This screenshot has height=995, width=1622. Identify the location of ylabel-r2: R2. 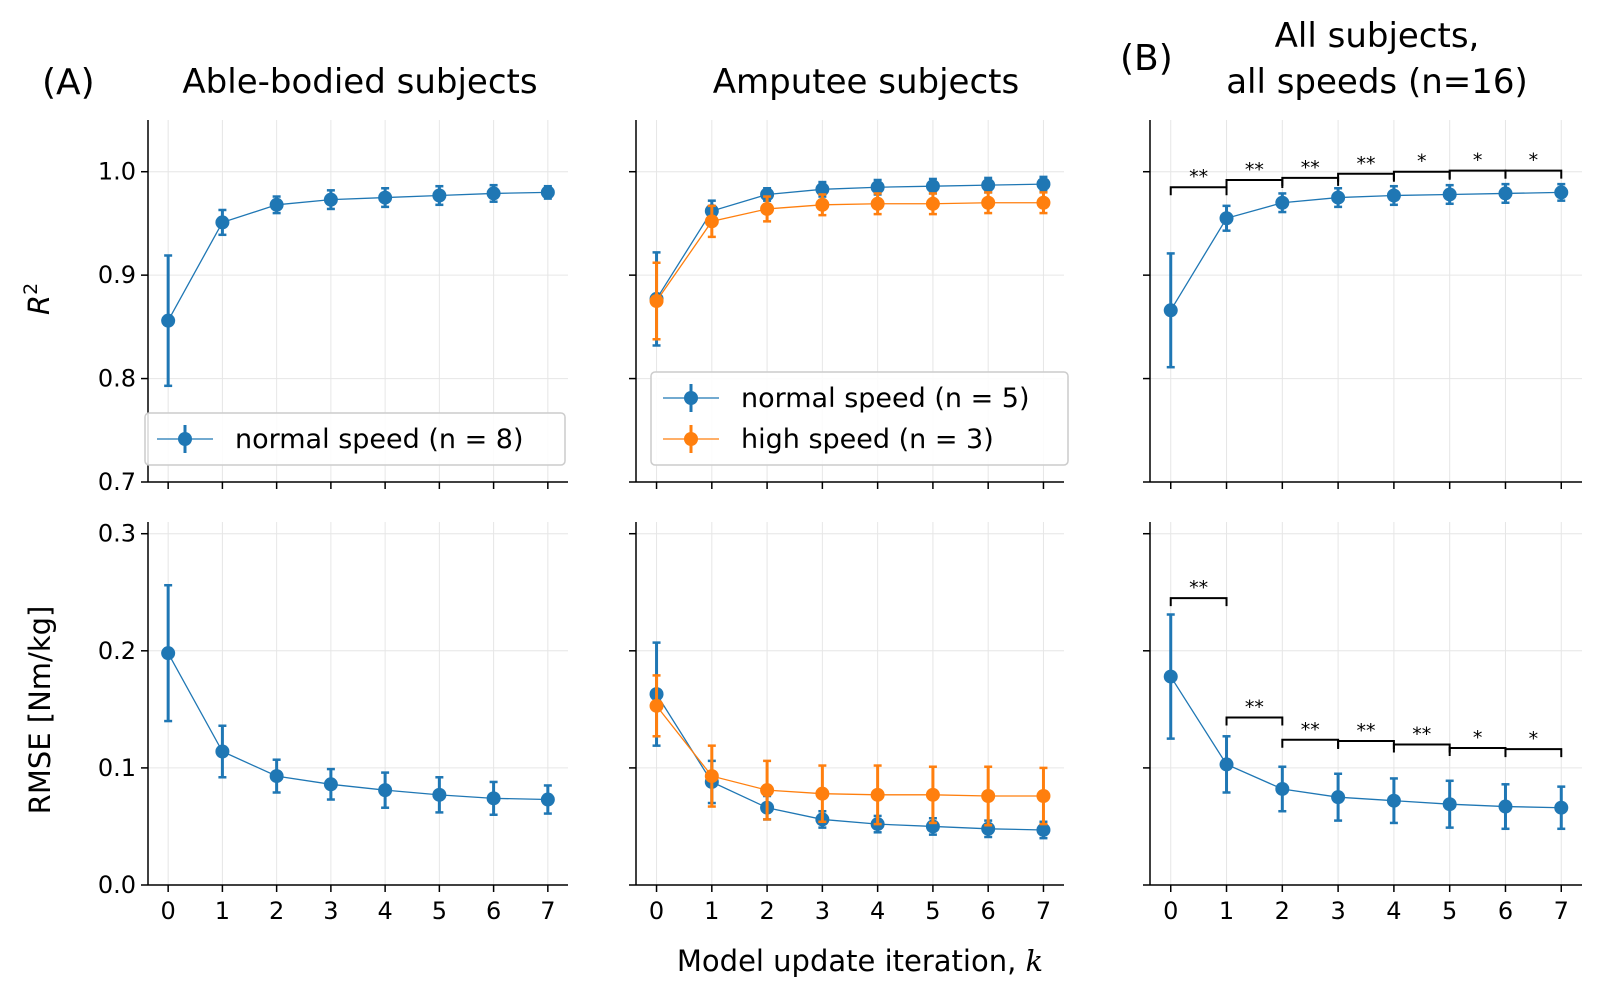
(38, 299).